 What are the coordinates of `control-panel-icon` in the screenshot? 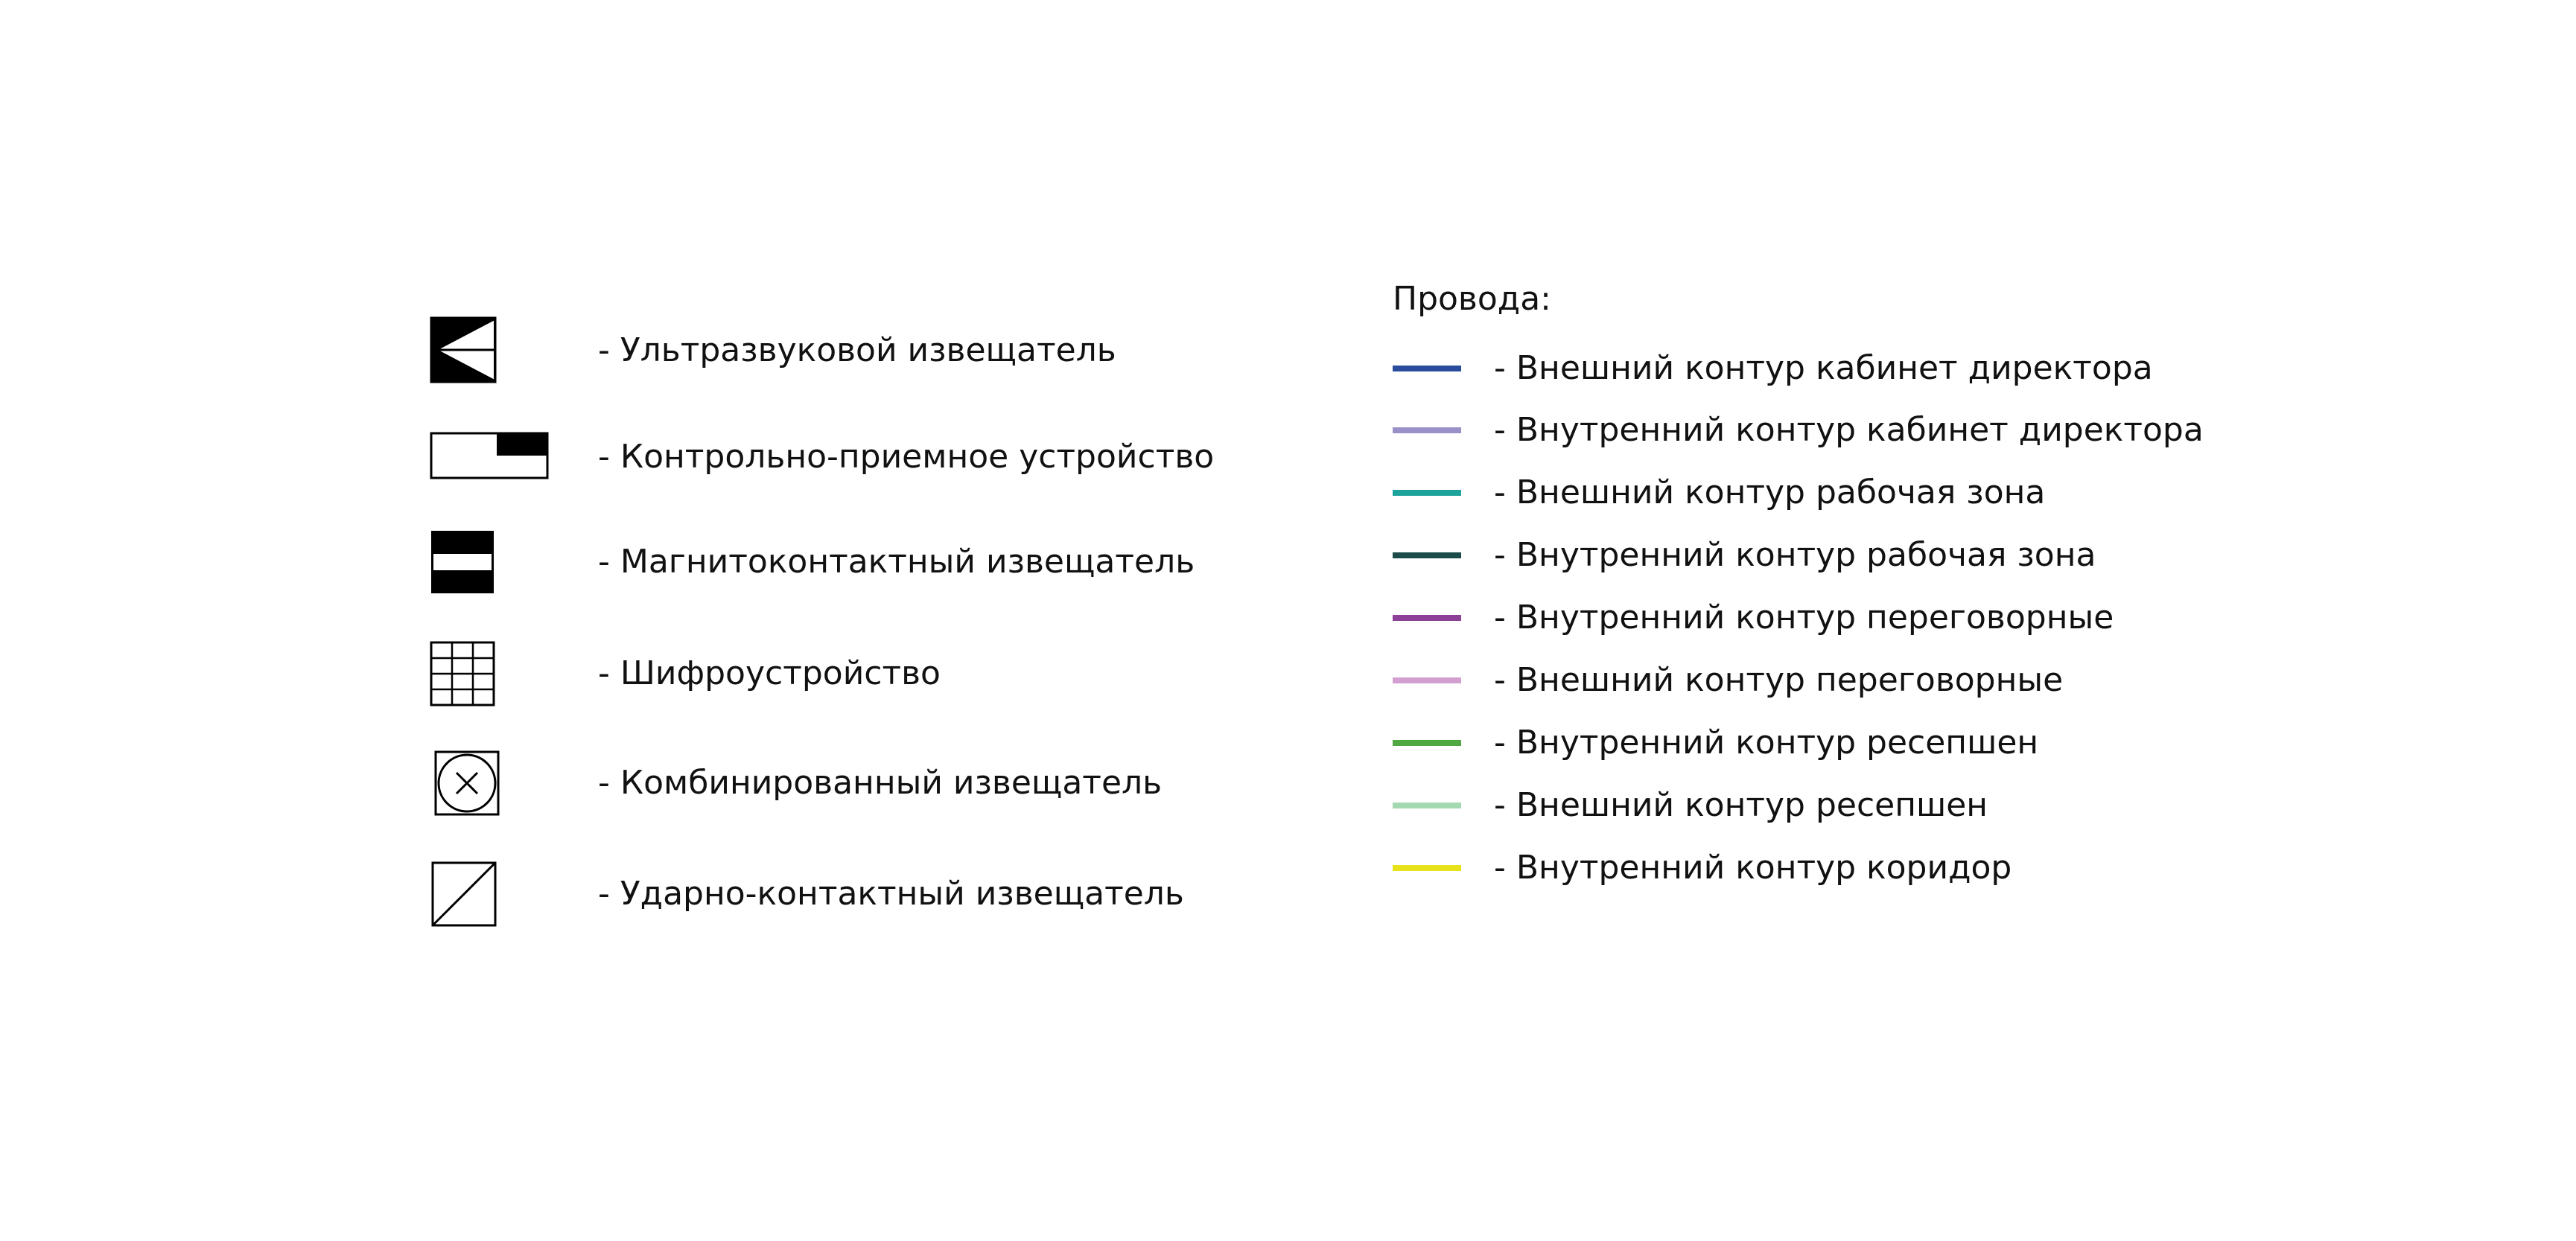 It's located at (489, 455).